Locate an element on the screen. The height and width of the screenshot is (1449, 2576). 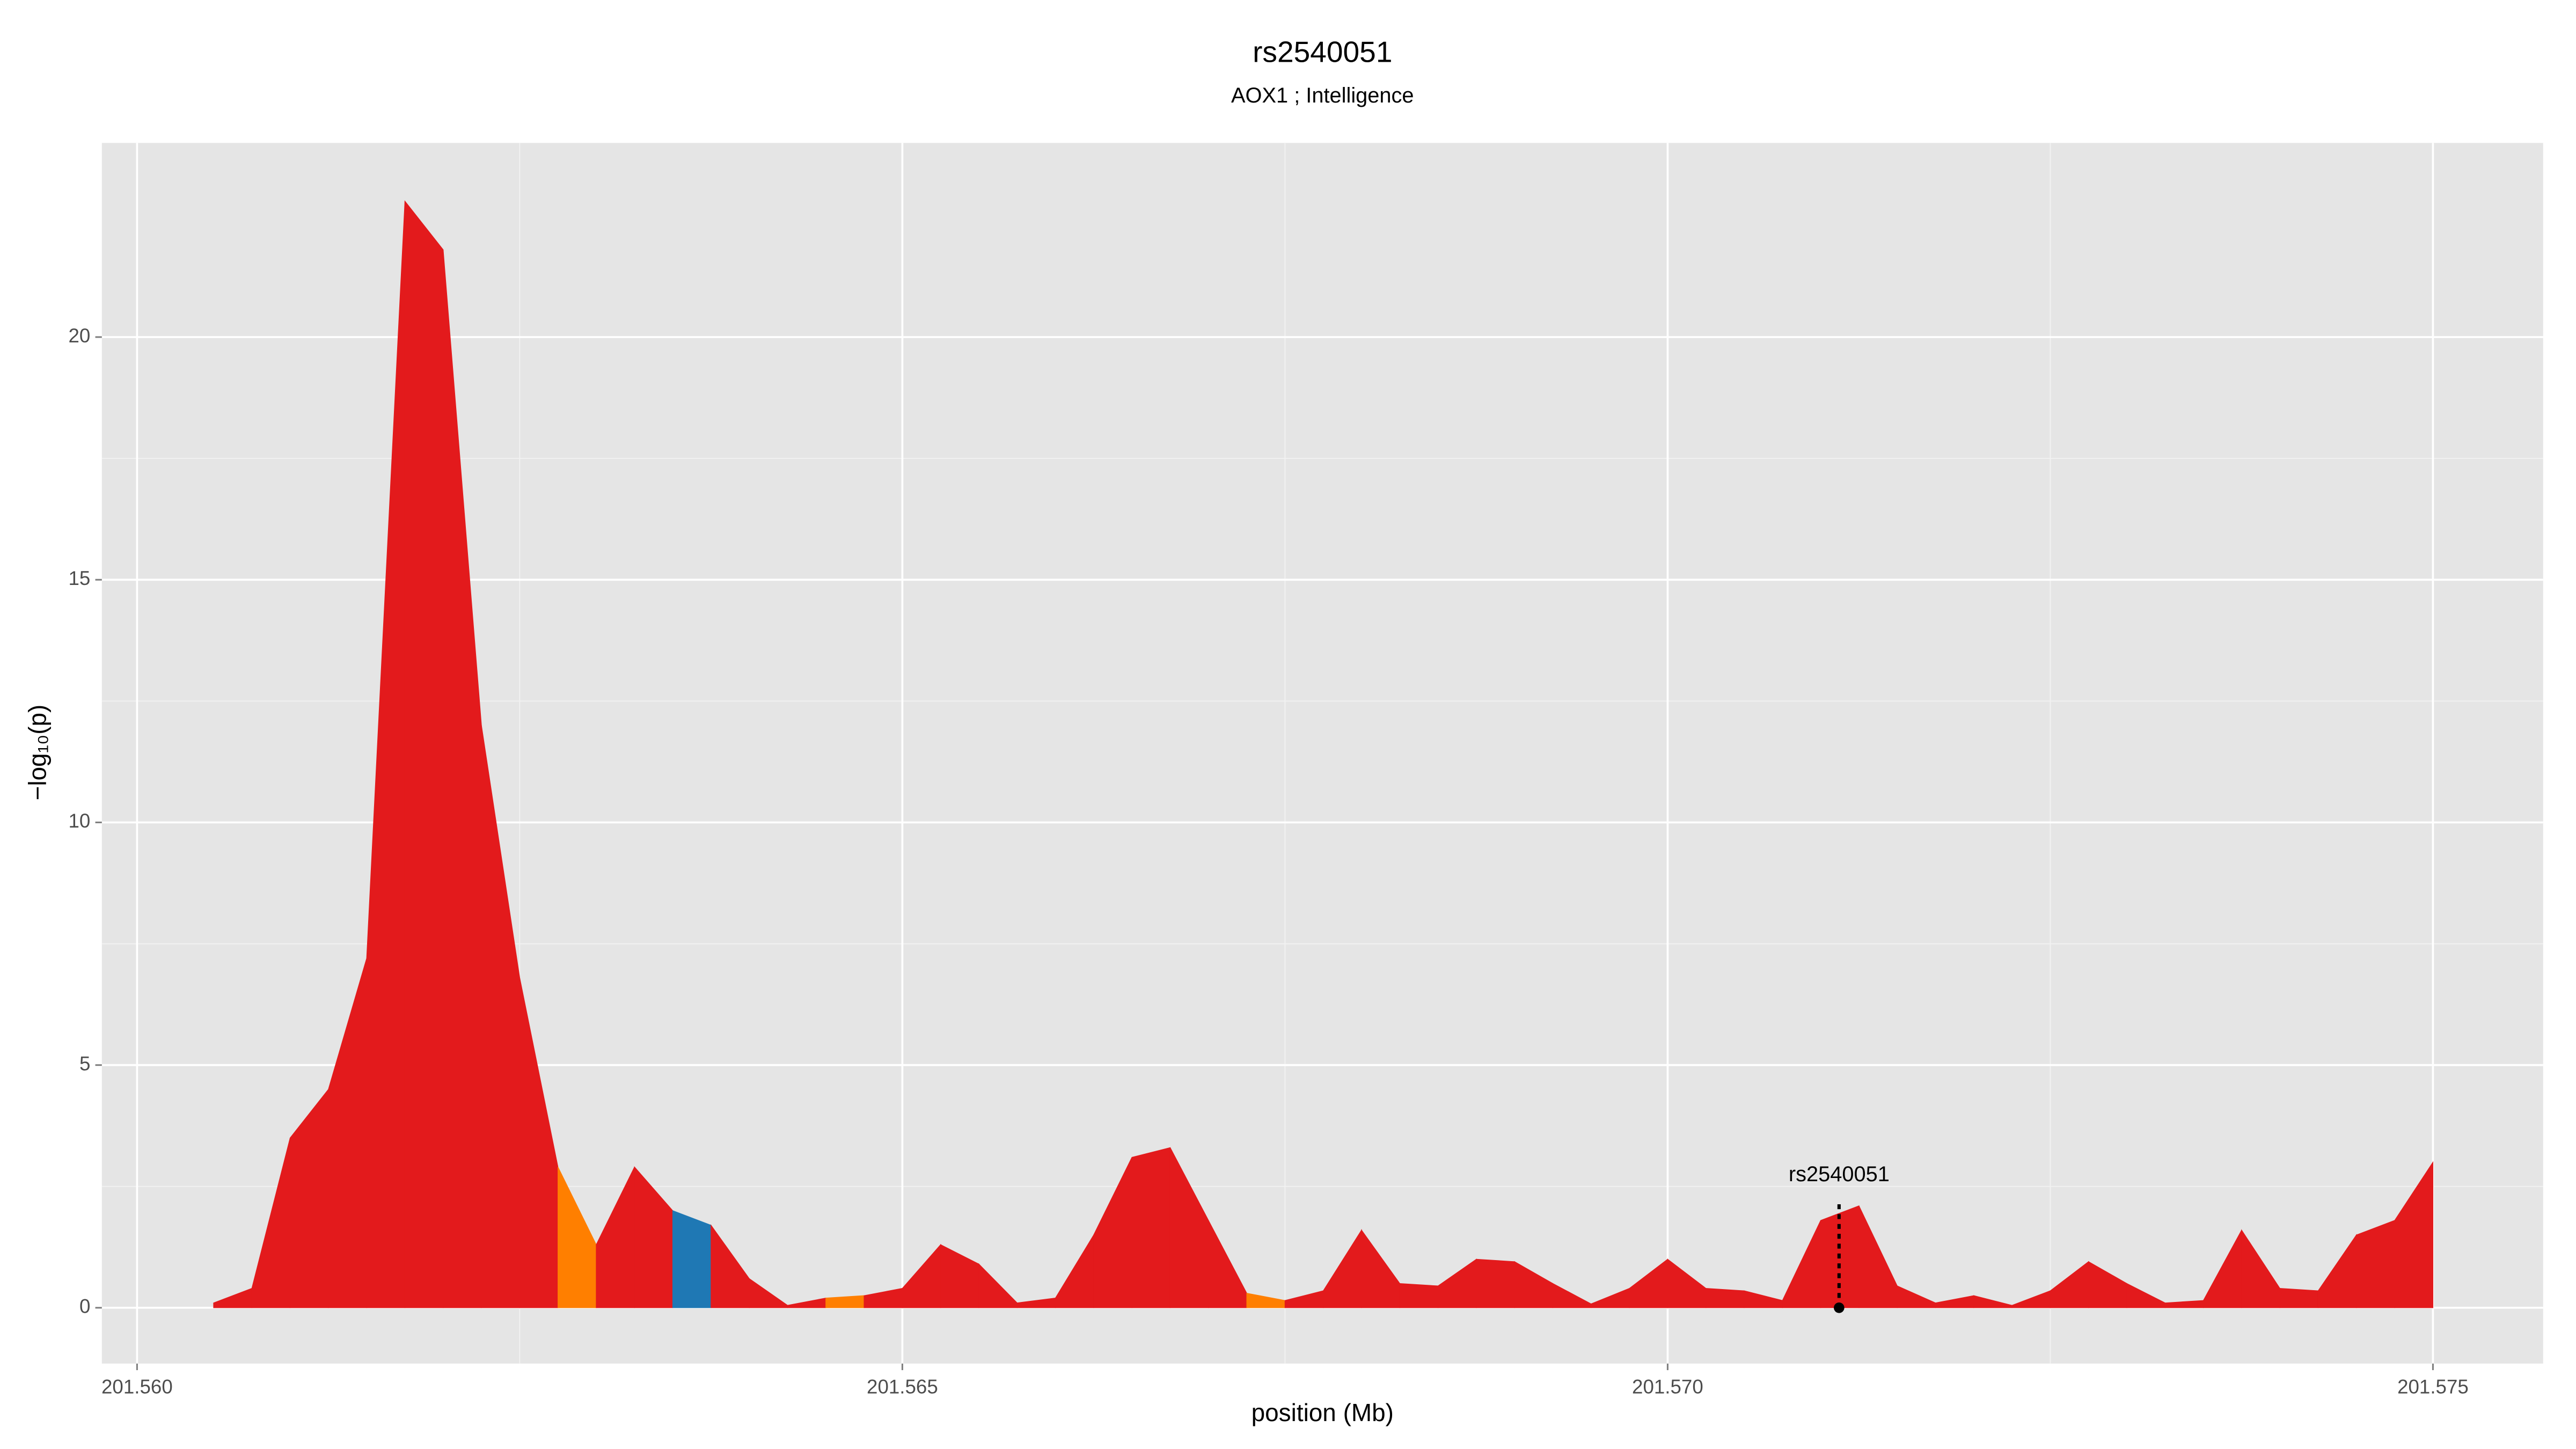
x-axis-label: position (Mb) is located at coordinates (1323, 1412).